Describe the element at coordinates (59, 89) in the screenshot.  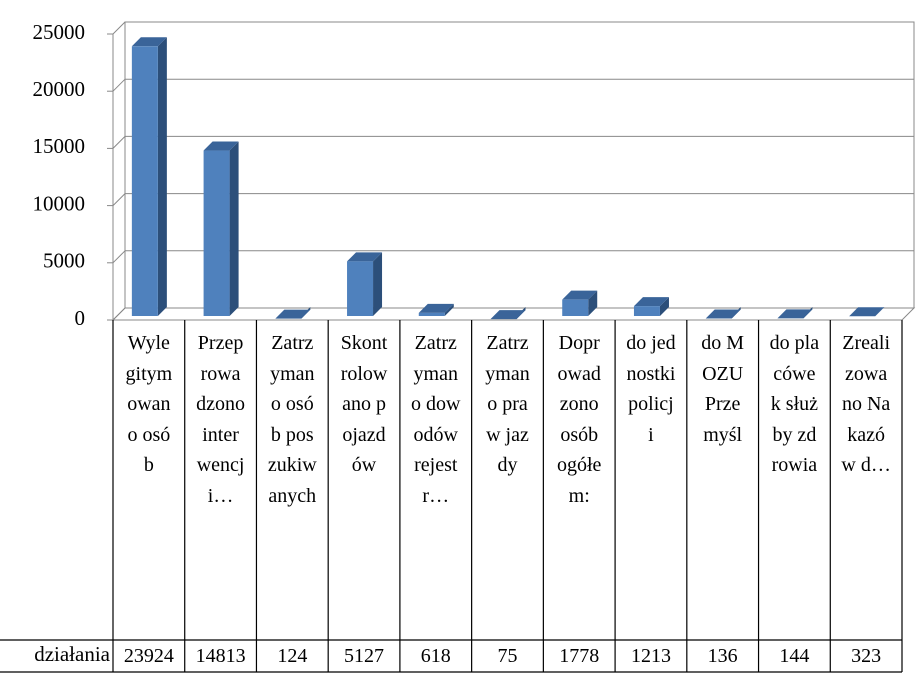
I see `y-tick-label: 20000` at that location.